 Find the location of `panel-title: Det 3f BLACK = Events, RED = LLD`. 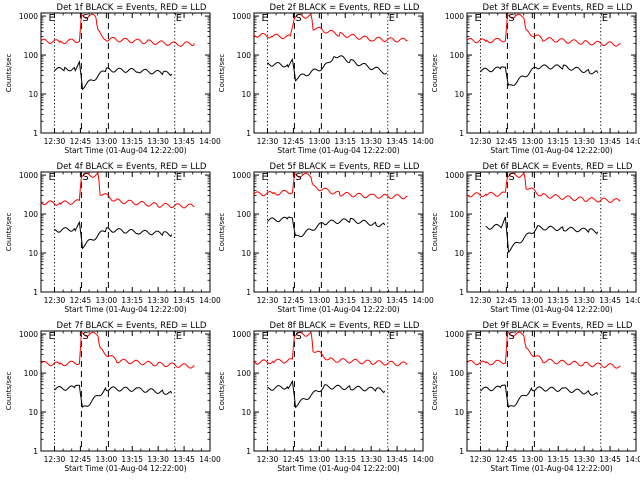

panel-title: Det 3f BLACK = Events, RED = LLD is located at coordinates (558, 8).